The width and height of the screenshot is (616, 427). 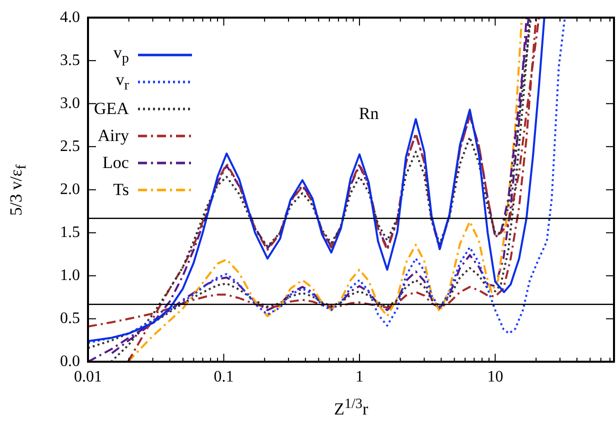 I want to click on legend-label: Airy, so click(x=113, y=136).